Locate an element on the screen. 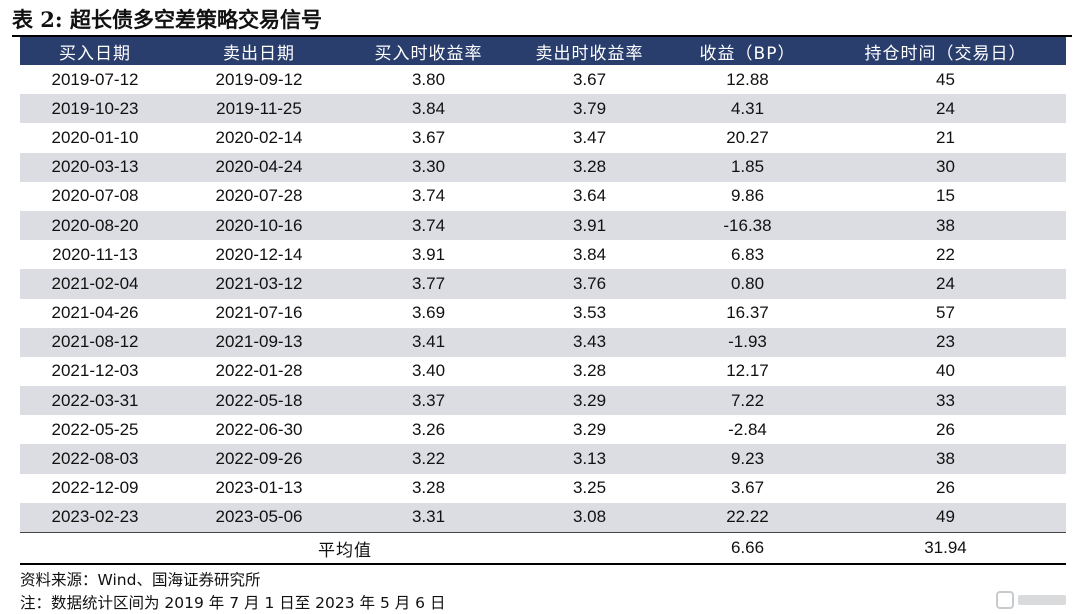  cell-buy-date: 2022-12-09 is located at coordinates (95, 488).